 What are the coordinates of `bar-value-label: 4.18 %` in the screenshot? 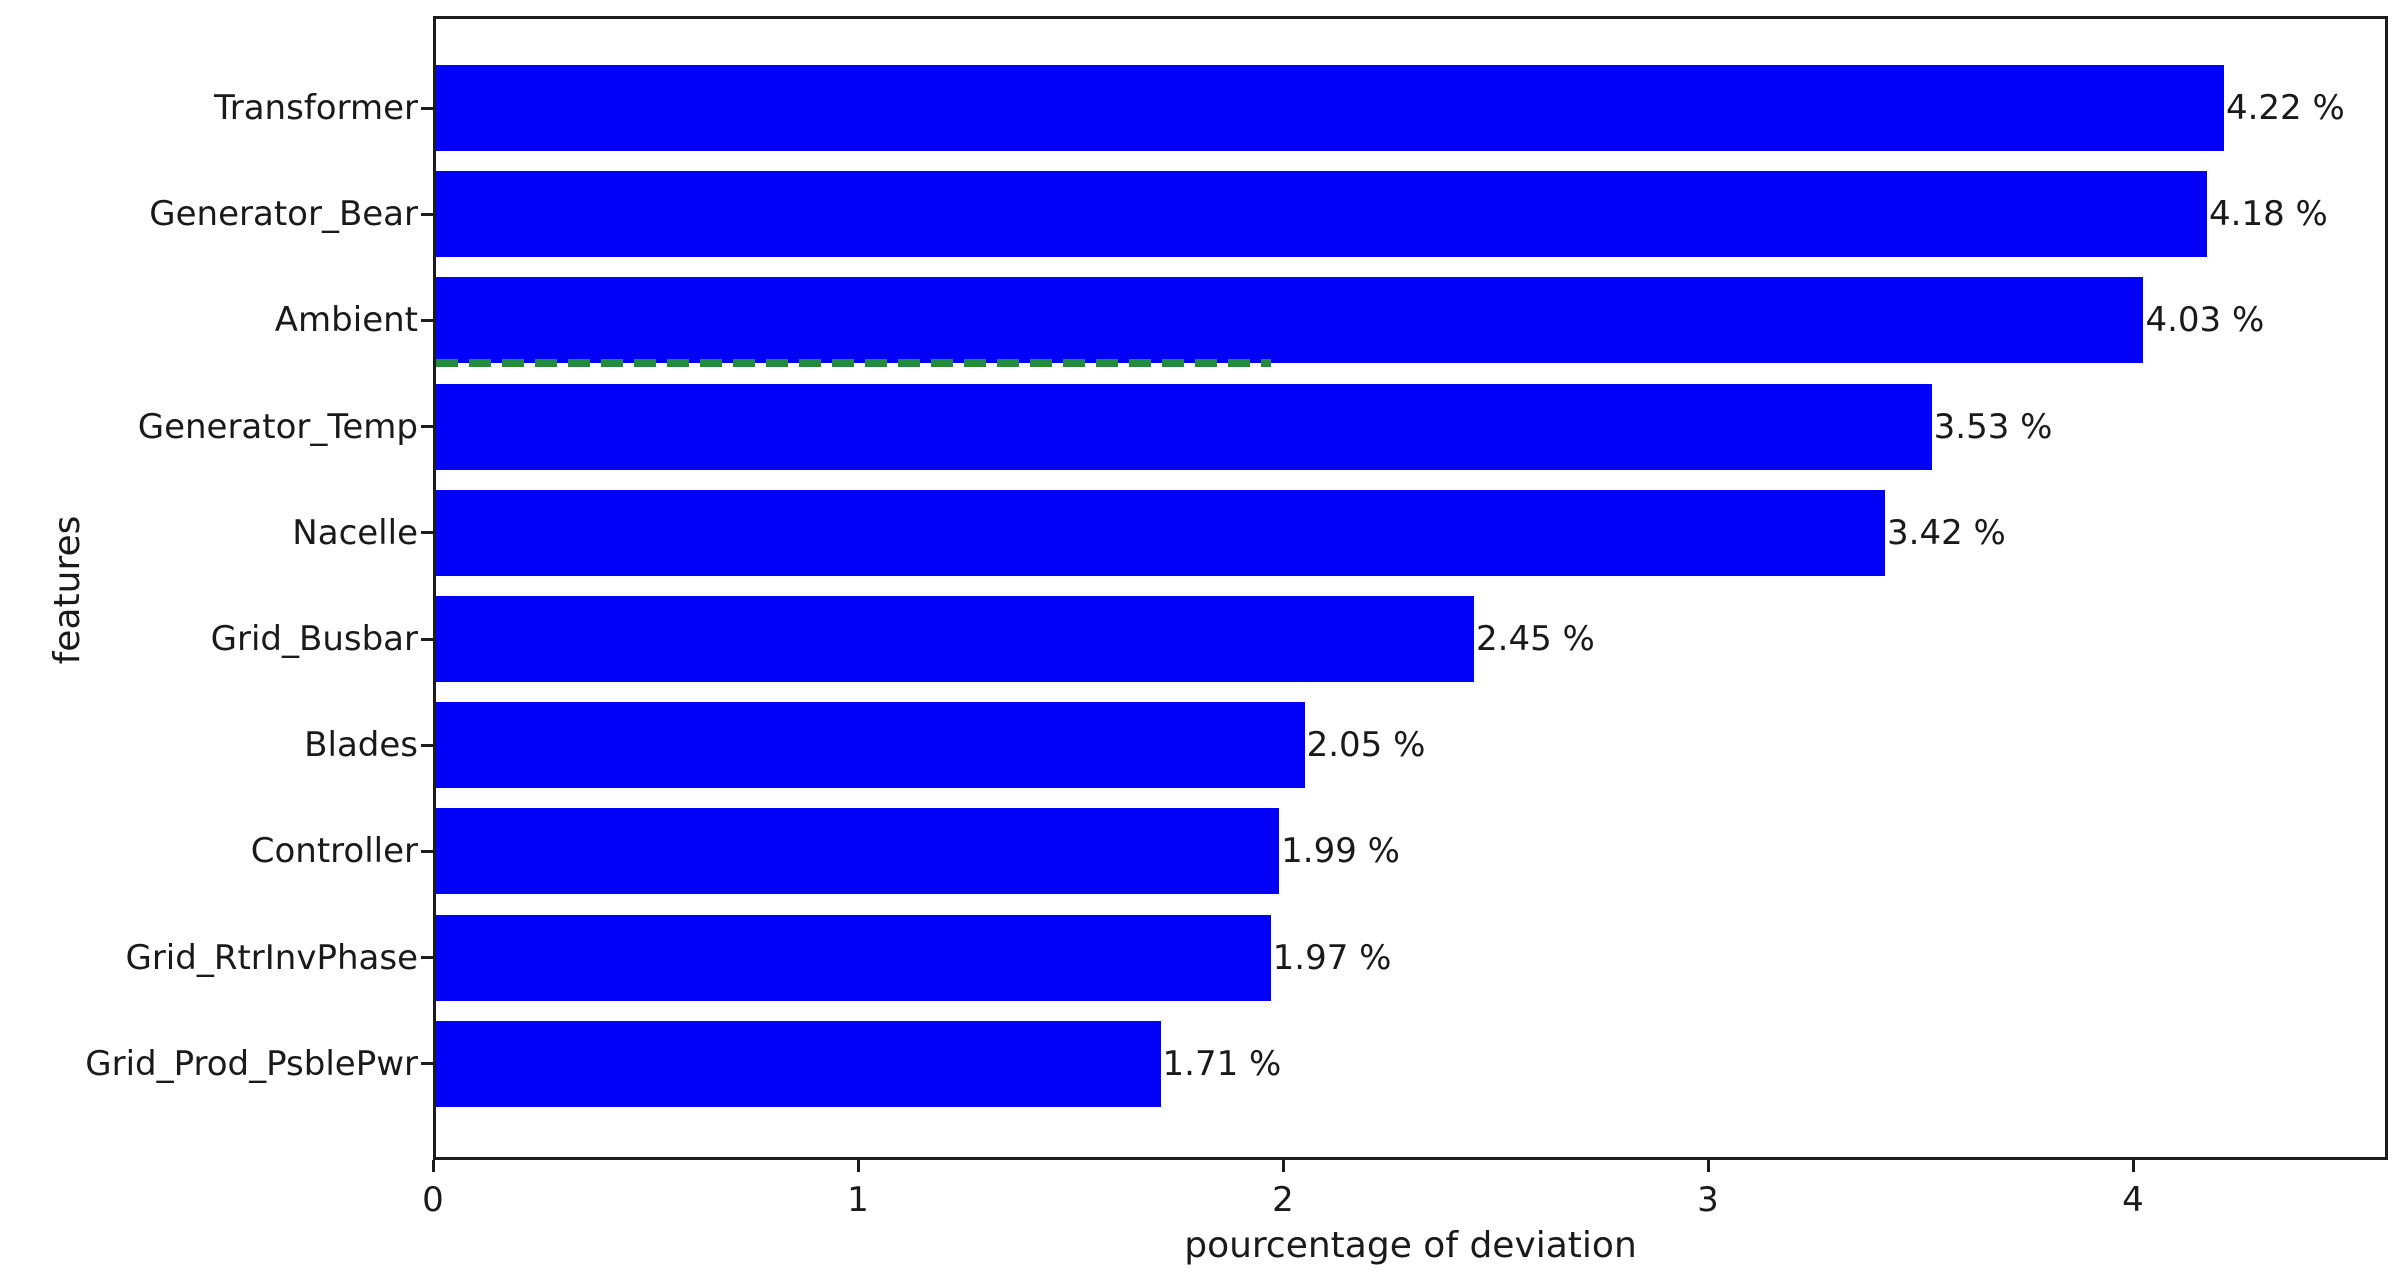 It's located at (2268, 214).